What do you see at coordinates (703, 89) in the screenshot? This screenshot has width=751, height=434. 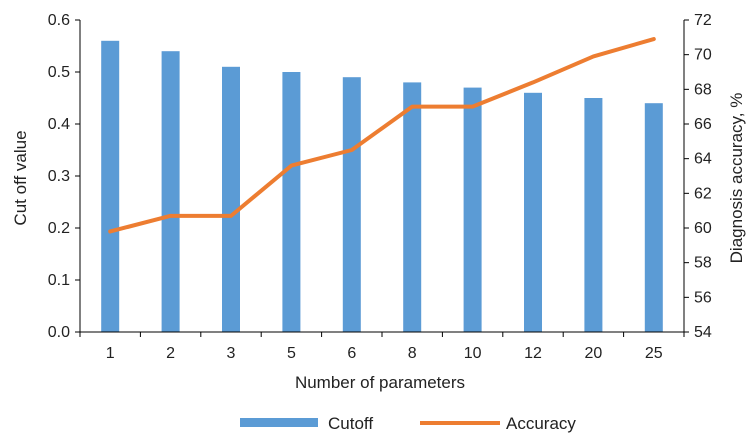 I see `y-right-tick-label: 68` at bounding box center [703, 89].